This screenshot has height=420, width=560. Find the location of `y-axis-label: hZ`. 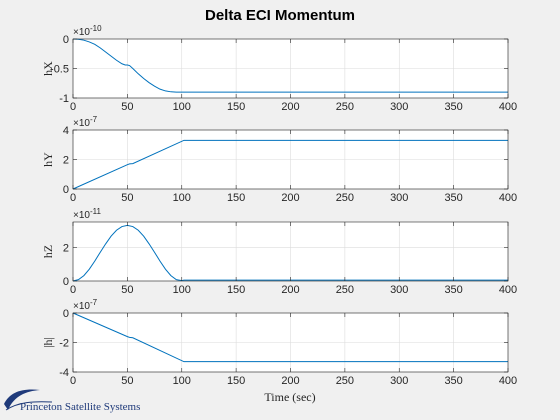

y-axis-label: hZ is located at coordinates (48, 251).